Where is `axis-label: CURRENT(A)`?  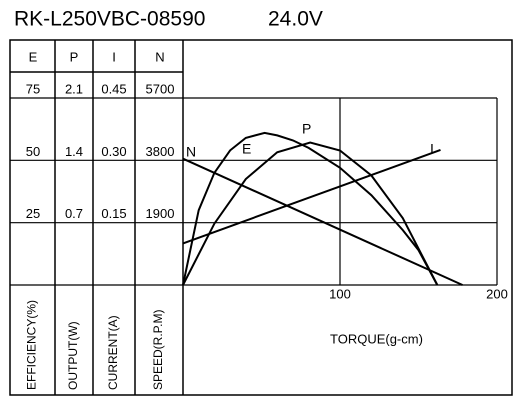
axis-label: CURRENT(A) is located at coordinates (113, 352).